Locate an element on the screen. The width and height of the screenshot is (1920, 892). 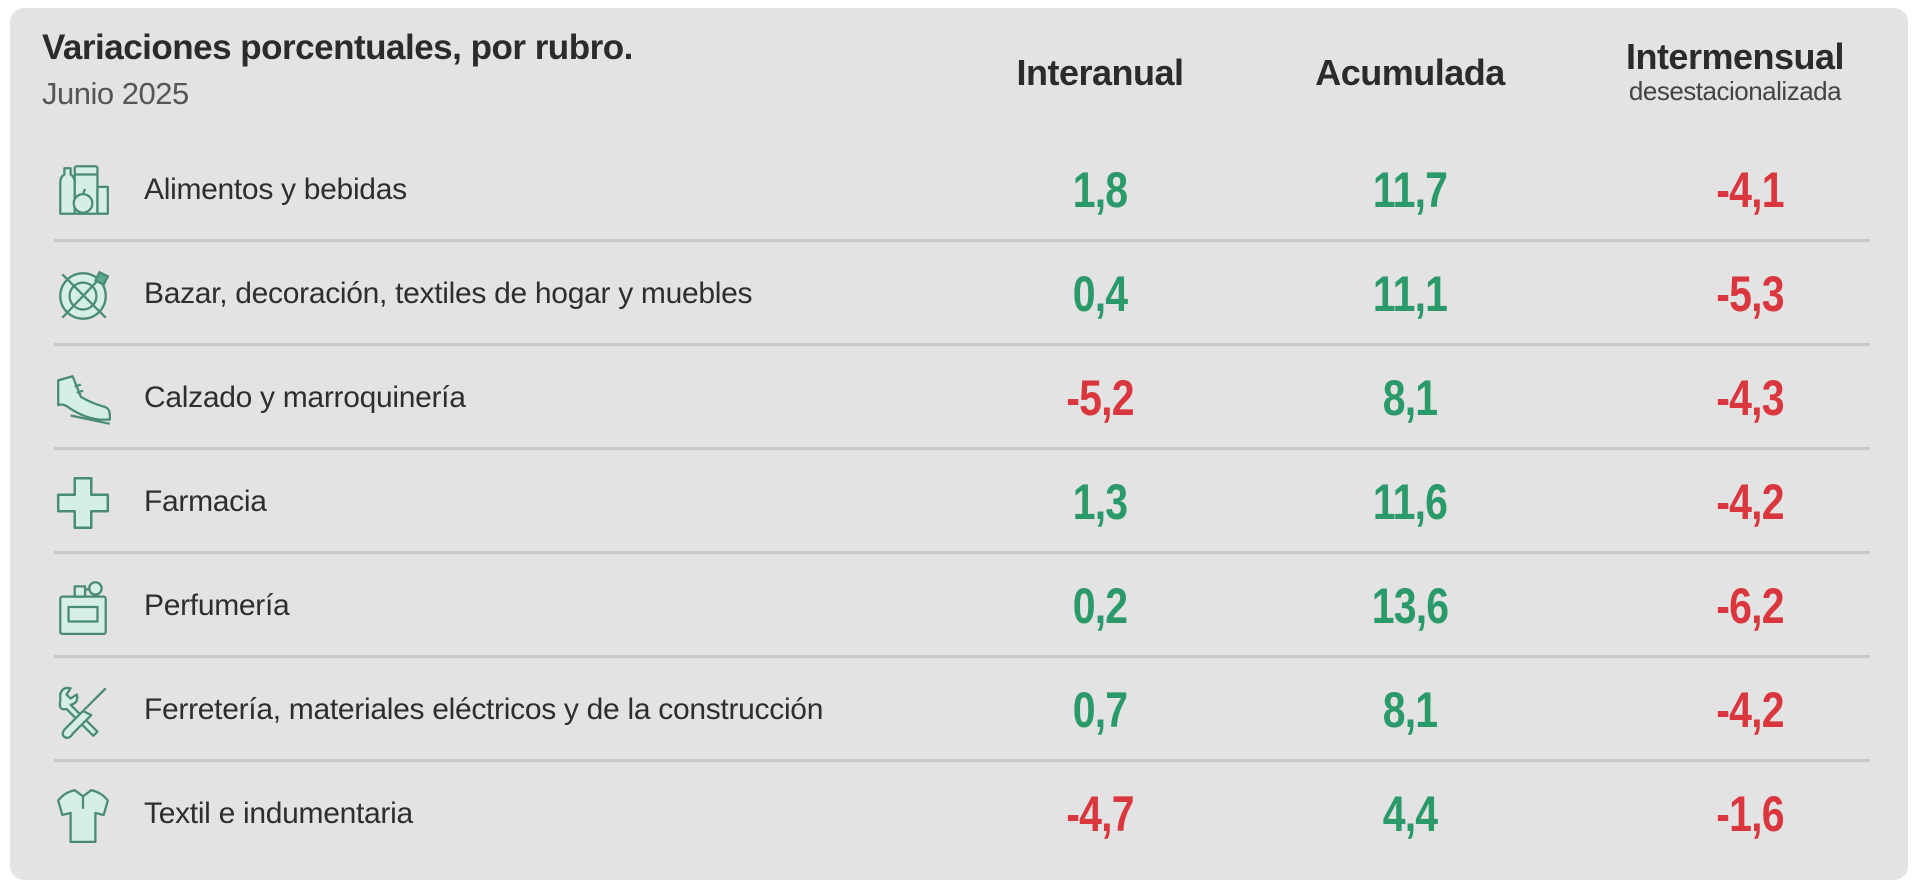
value-interanual: 1,3 is located at coordinates (1100, 502).